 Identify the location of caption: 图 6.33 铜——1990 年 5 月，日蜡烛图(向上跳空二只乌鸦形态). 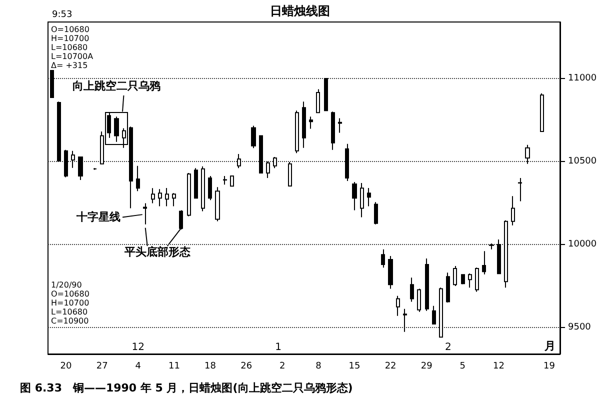
(186, 388).